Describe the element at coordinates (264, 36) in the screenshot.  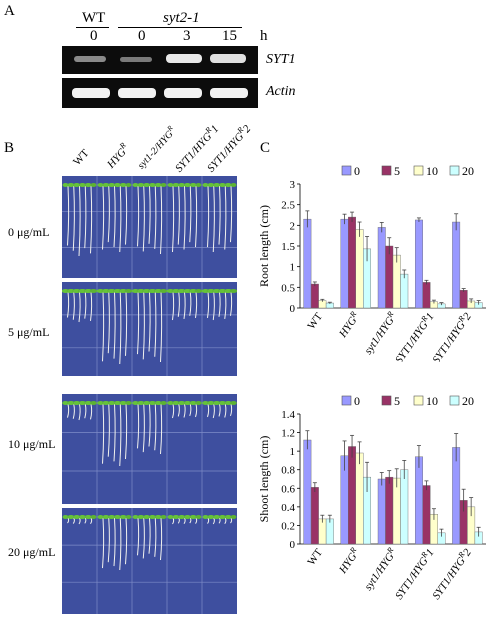
I see `time-unit: h` at that location.